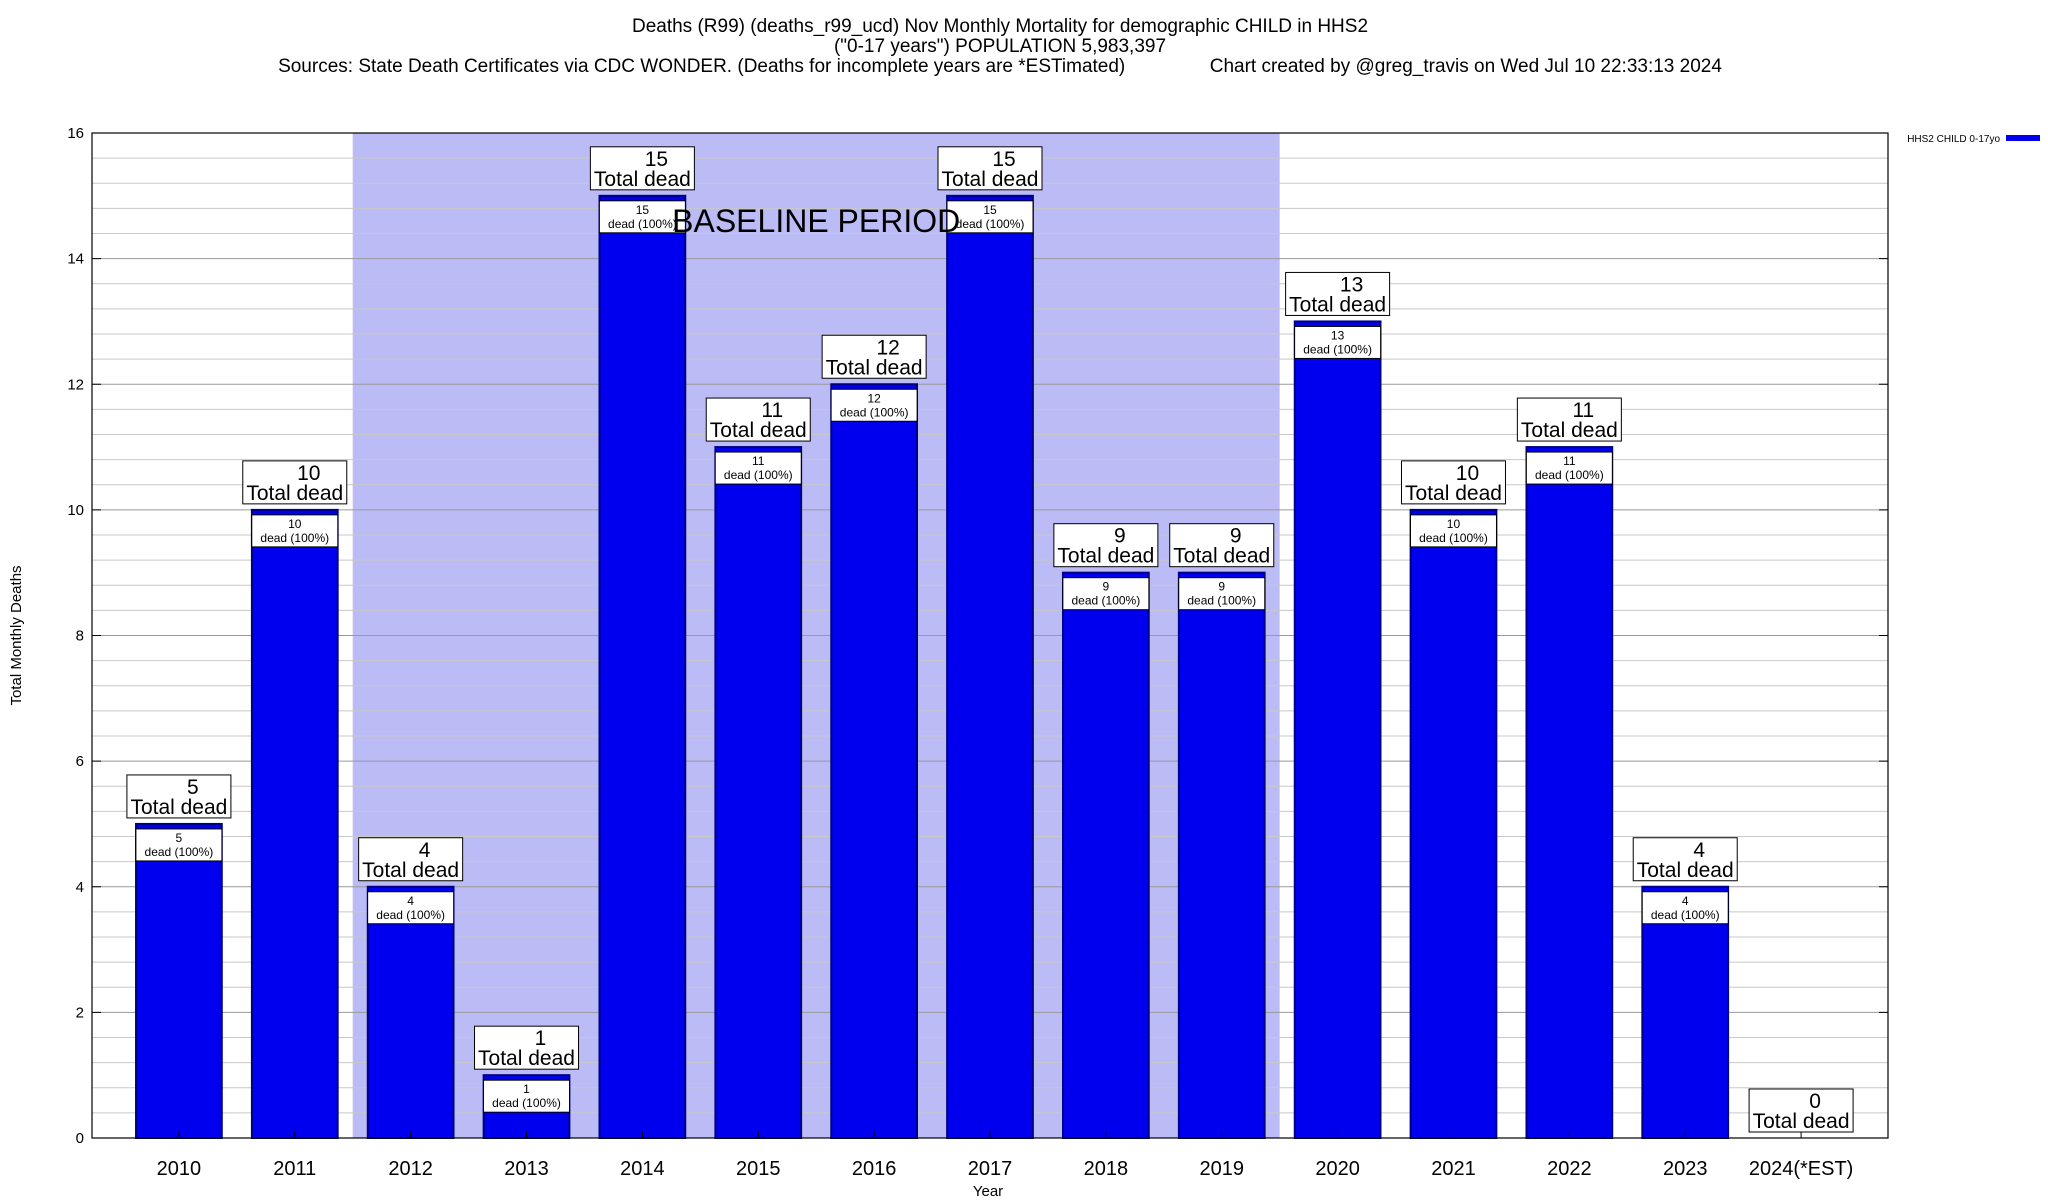 The image size is (2048, 1200). Describe the element at coordinates (80, 1012) in the screenshot. I see `y-tick-label: 2` at that location.